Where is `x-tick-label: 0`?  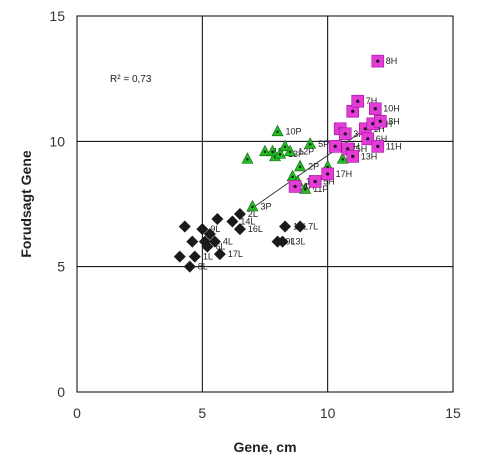
x-tick-label: 0 is located at coordinates (77, 413).